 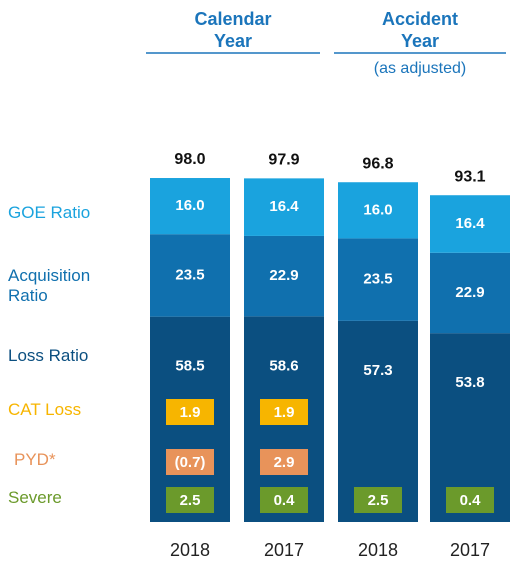 What do you see at coordinates (377, 370) in the screenshot?
I see `value-label: 57.3` at bounding box center [377, 370].